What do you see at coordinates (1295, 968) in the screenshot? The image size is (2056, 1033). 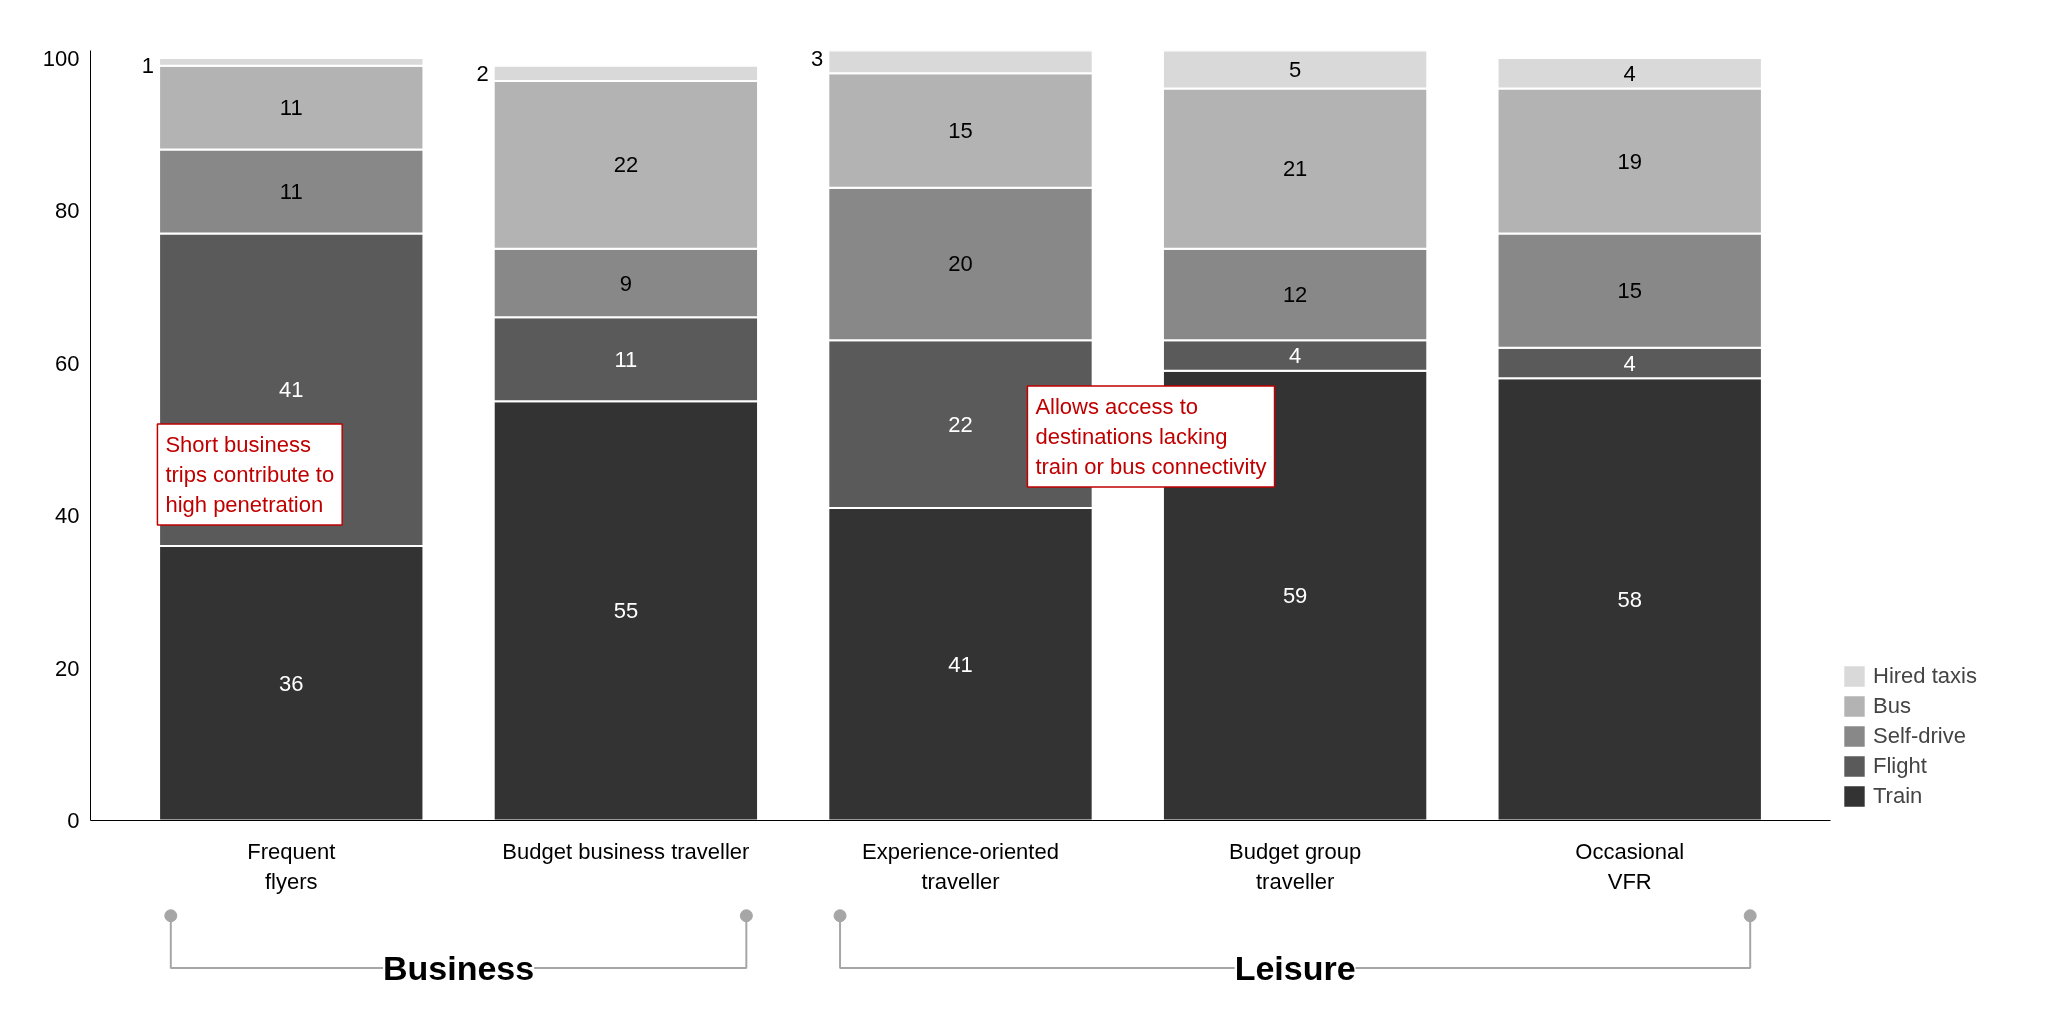 I see `text: Leisure` at bounding box center [1295, 968].